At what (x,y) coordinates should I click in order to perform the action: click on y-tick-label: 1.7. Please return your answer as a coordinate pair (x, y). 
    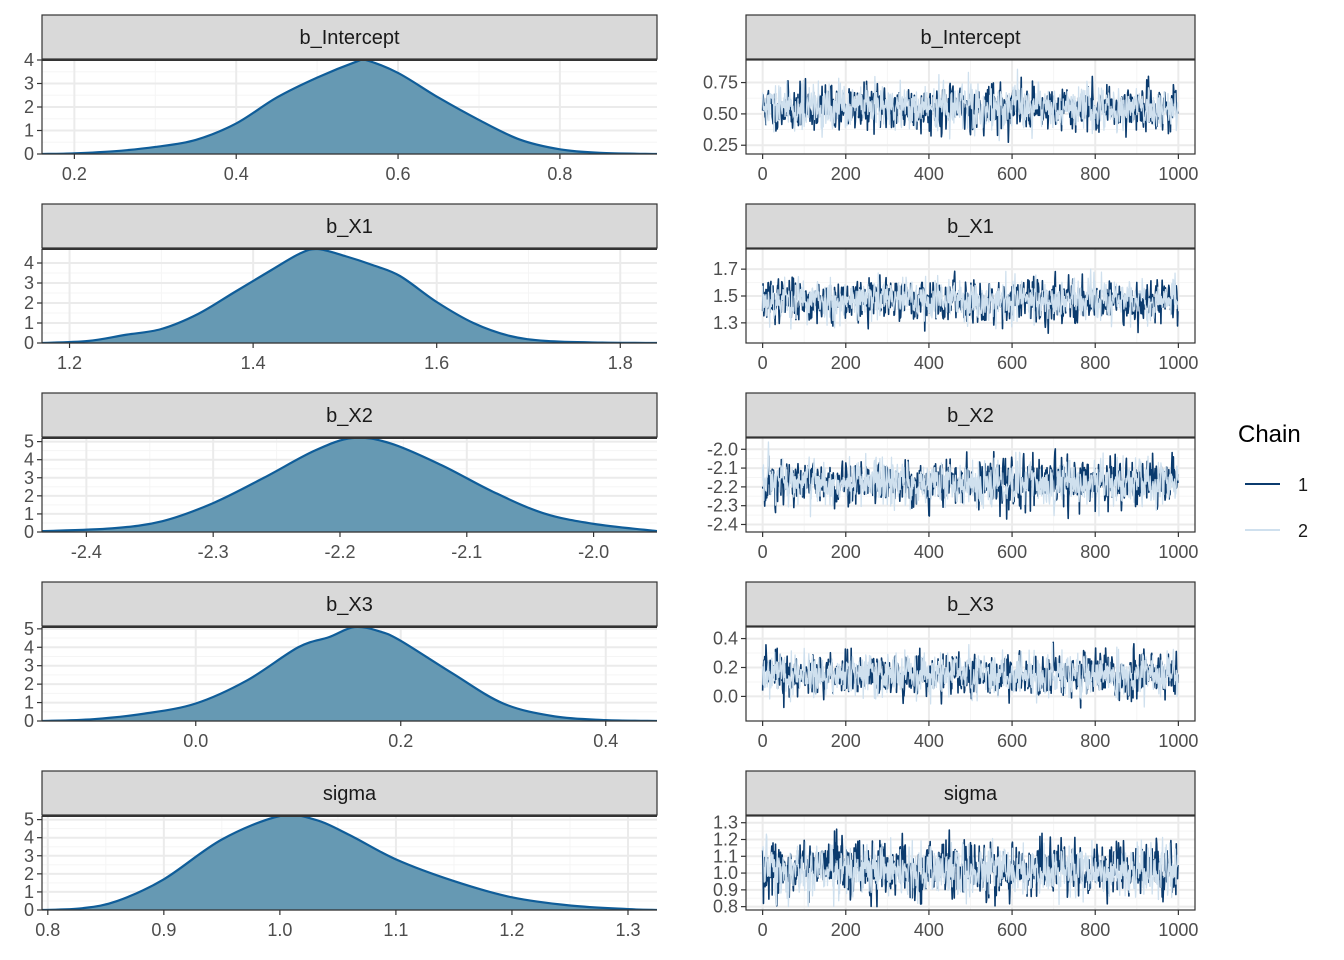
    Looking at the image, I should click on (725, 269).